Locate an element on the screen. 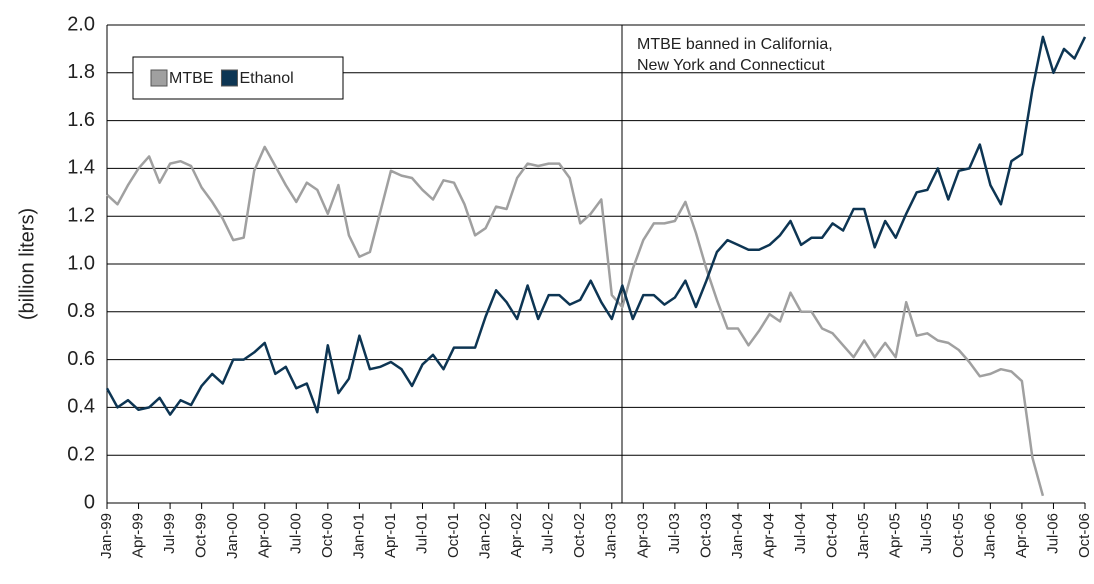 The width and height of the screenshot is (1094, 584). x-tick-label: Oct-06 is located at coordinates (1084, 535).